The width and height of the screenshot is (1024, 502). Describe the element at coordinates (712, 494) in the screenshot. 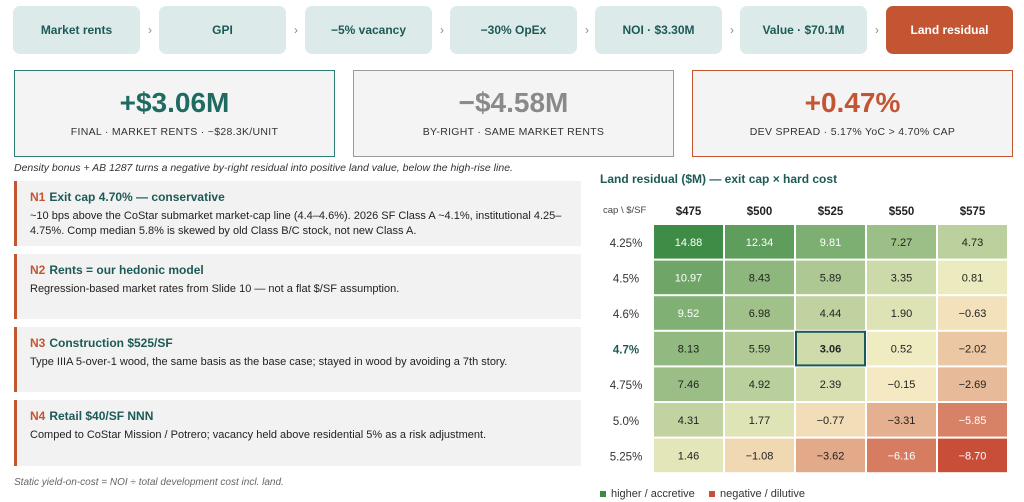

I see `legend-swatch-red` at that location.